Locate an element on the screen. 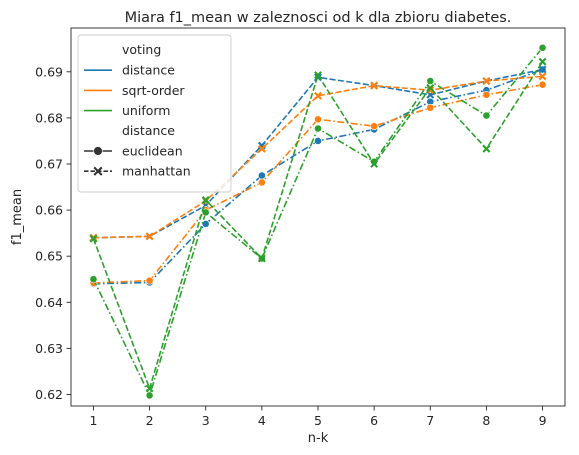 This screenshot has width=579, height=455. legend-label: uniform is located at coordinates (146, 110).